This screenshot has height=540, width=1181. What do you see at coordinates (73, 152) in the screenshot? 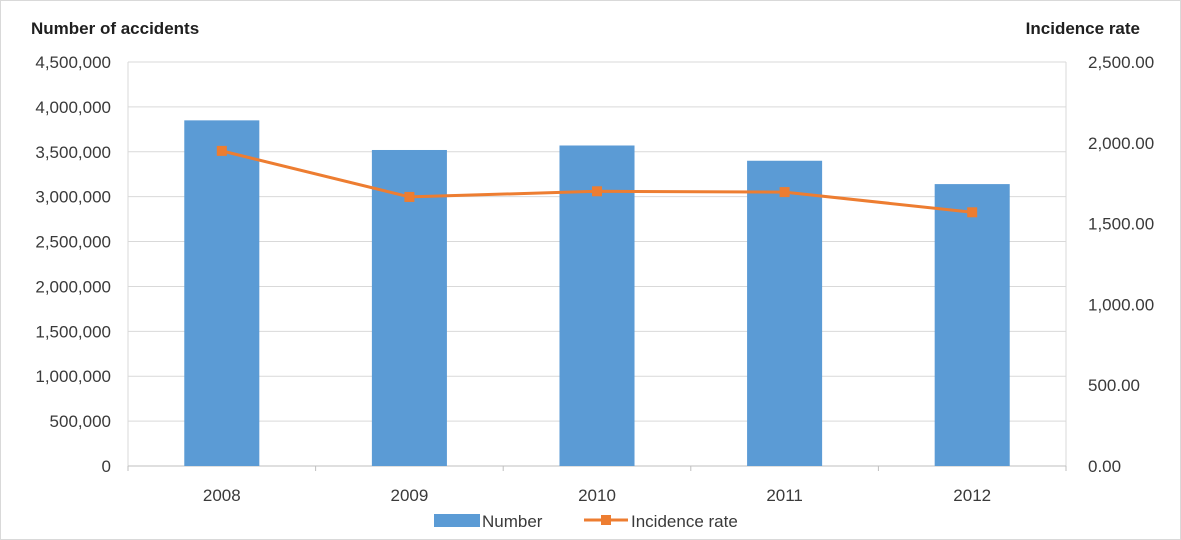
I see `y-tick-label: 3,500,000` at bounding box center [73, 152].